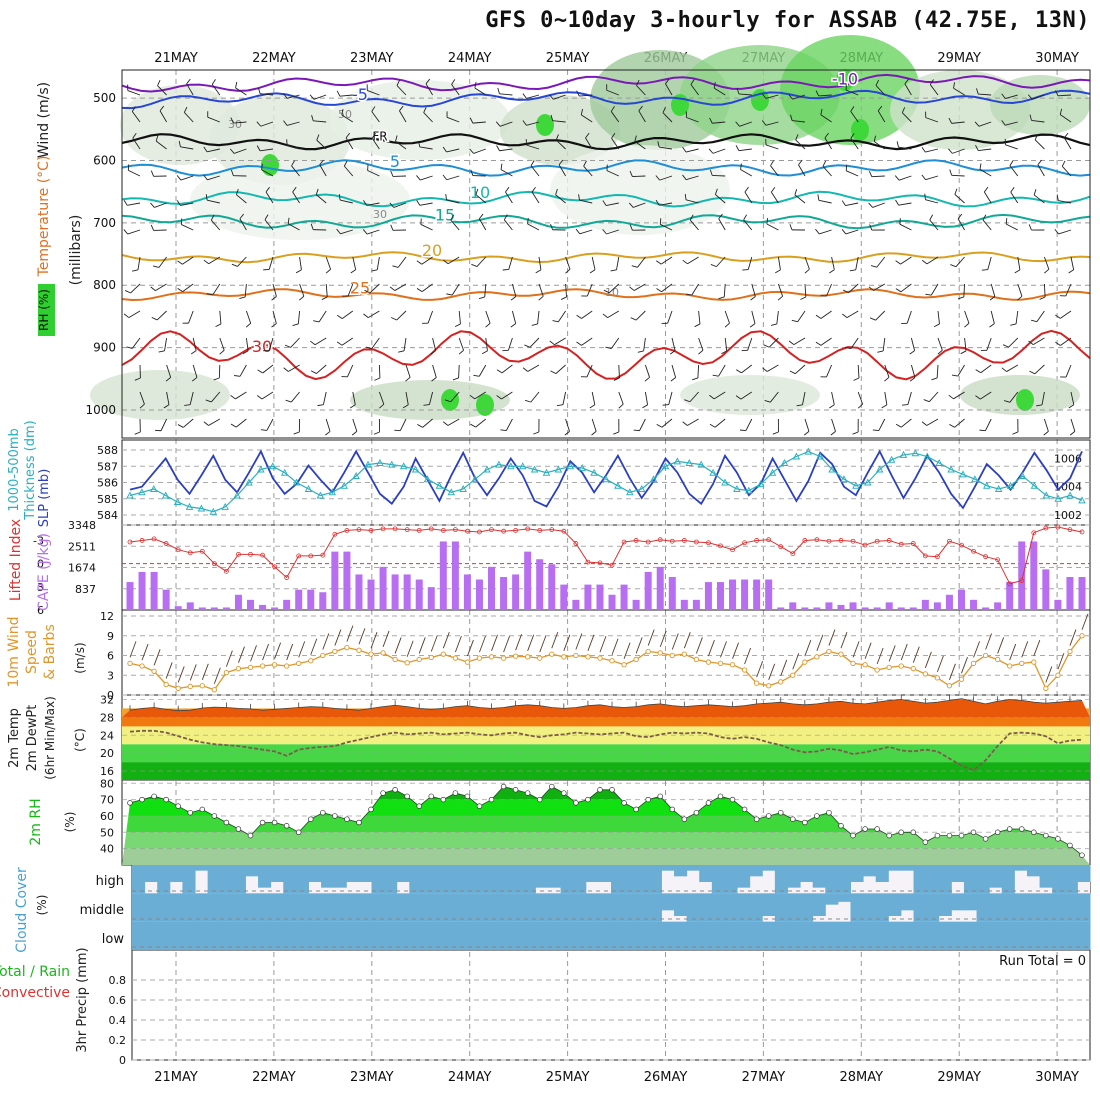  What do you see at coordinates (480, 192) in the screenshot?
I see `temperature-contour-label: 10` at bounding box center [480, 192].